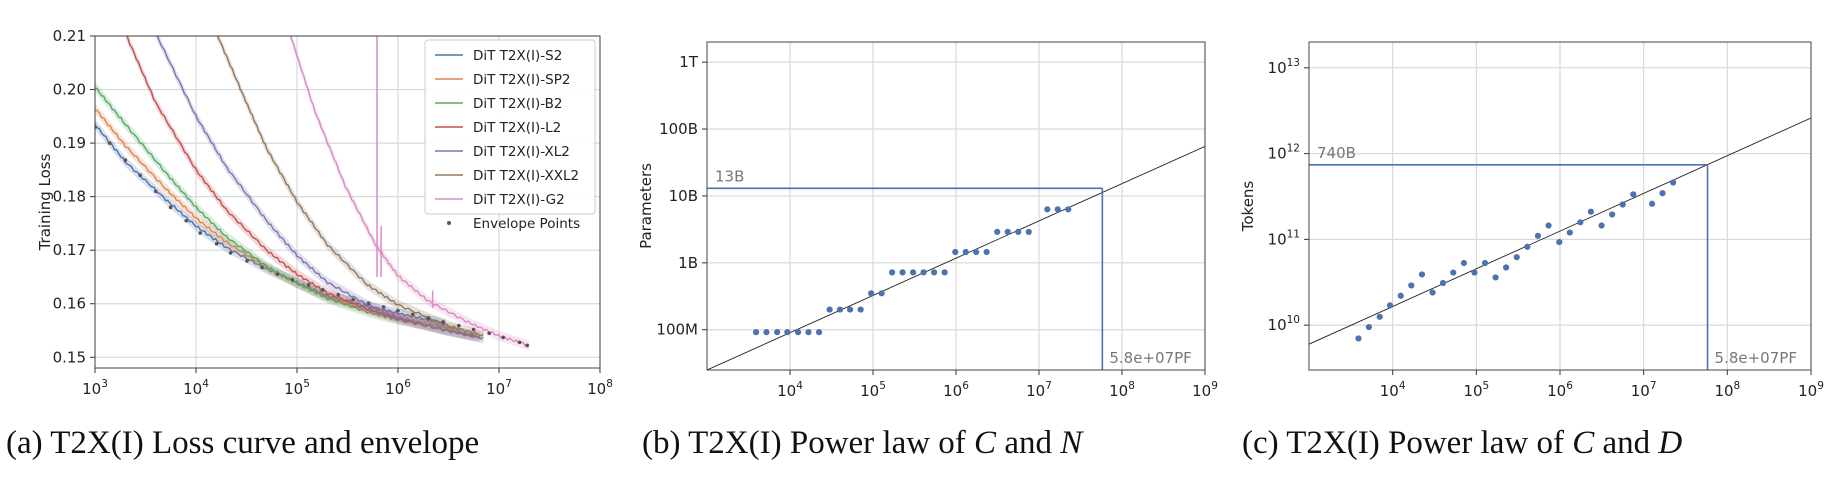 The width and height of the screenshot is (1842, 487). I want to click on legend-label-4: DiT T2X(I)-L2, so click(517, 128).